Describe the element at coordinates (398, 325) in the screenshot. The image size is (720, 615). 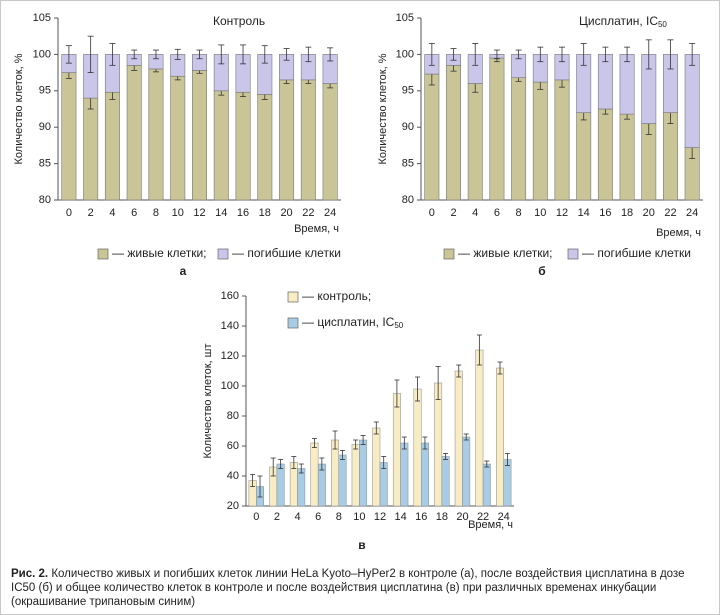
I see `legend-label-sub: 50` at that location.